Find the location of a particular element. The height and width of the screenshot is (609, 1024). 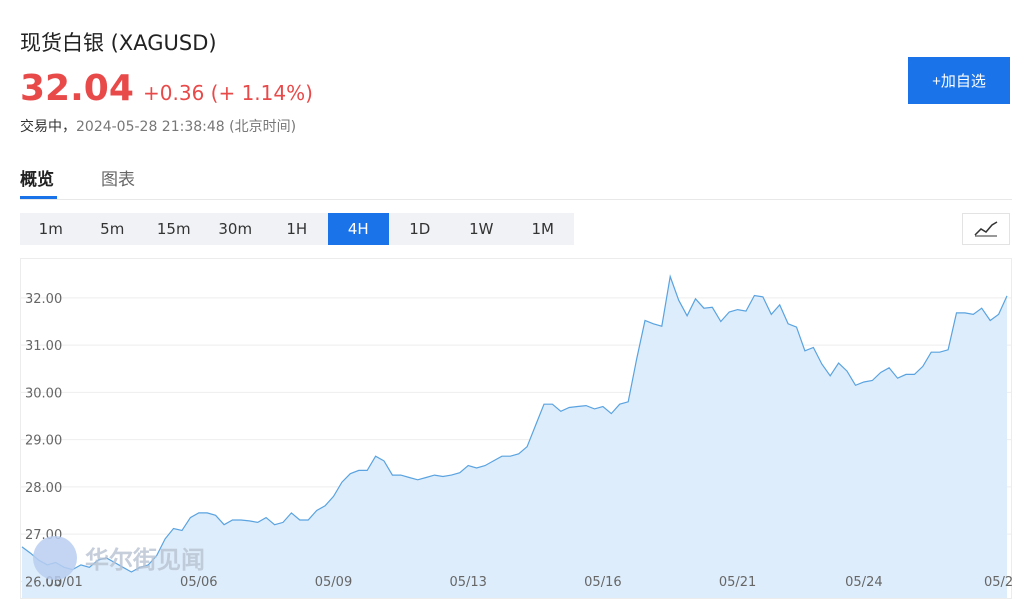

x-tick-label: 05/21 is located at coordinates (737, 582).